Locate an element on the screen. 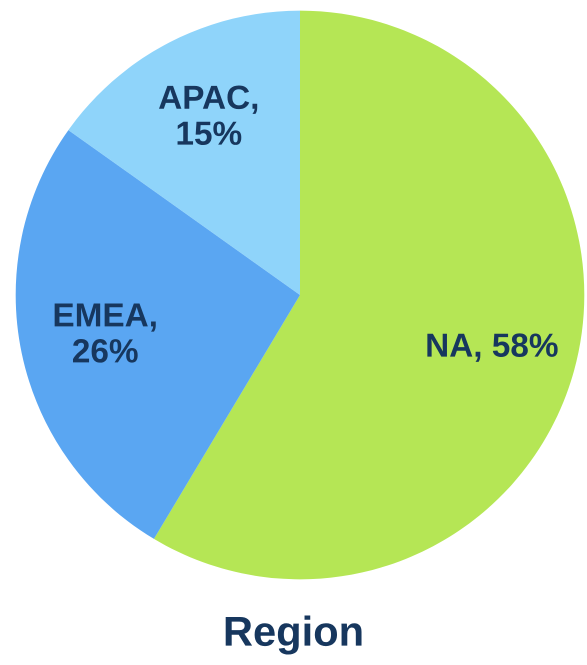  slice-label: NA, 58% is located at coordinates (492, 347).